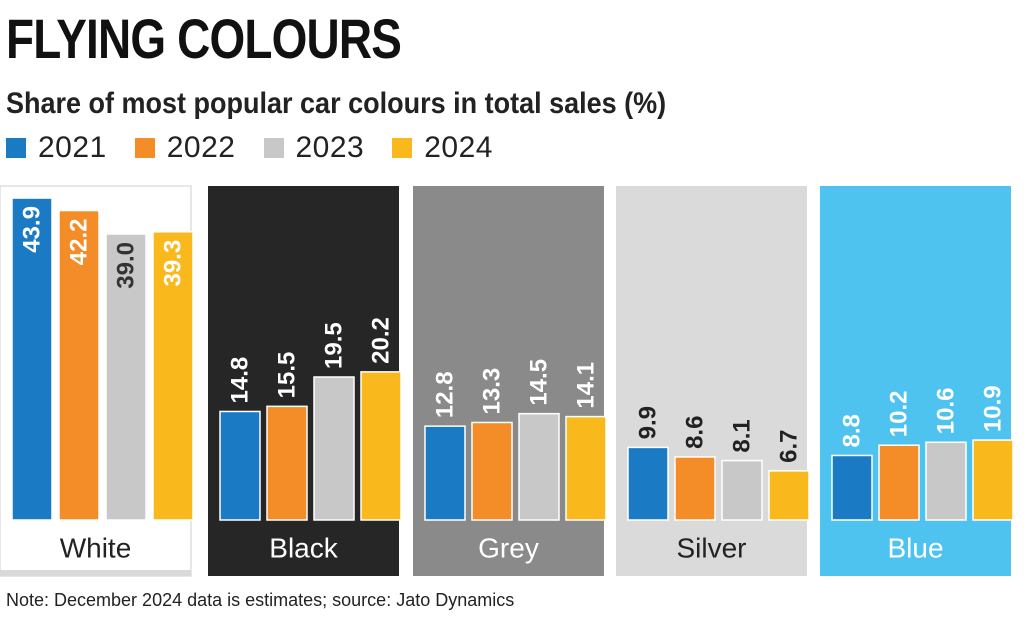  Describe the element at coordinates (789, 495) in the screenshot. I see `bar-silver-2024` at that location.